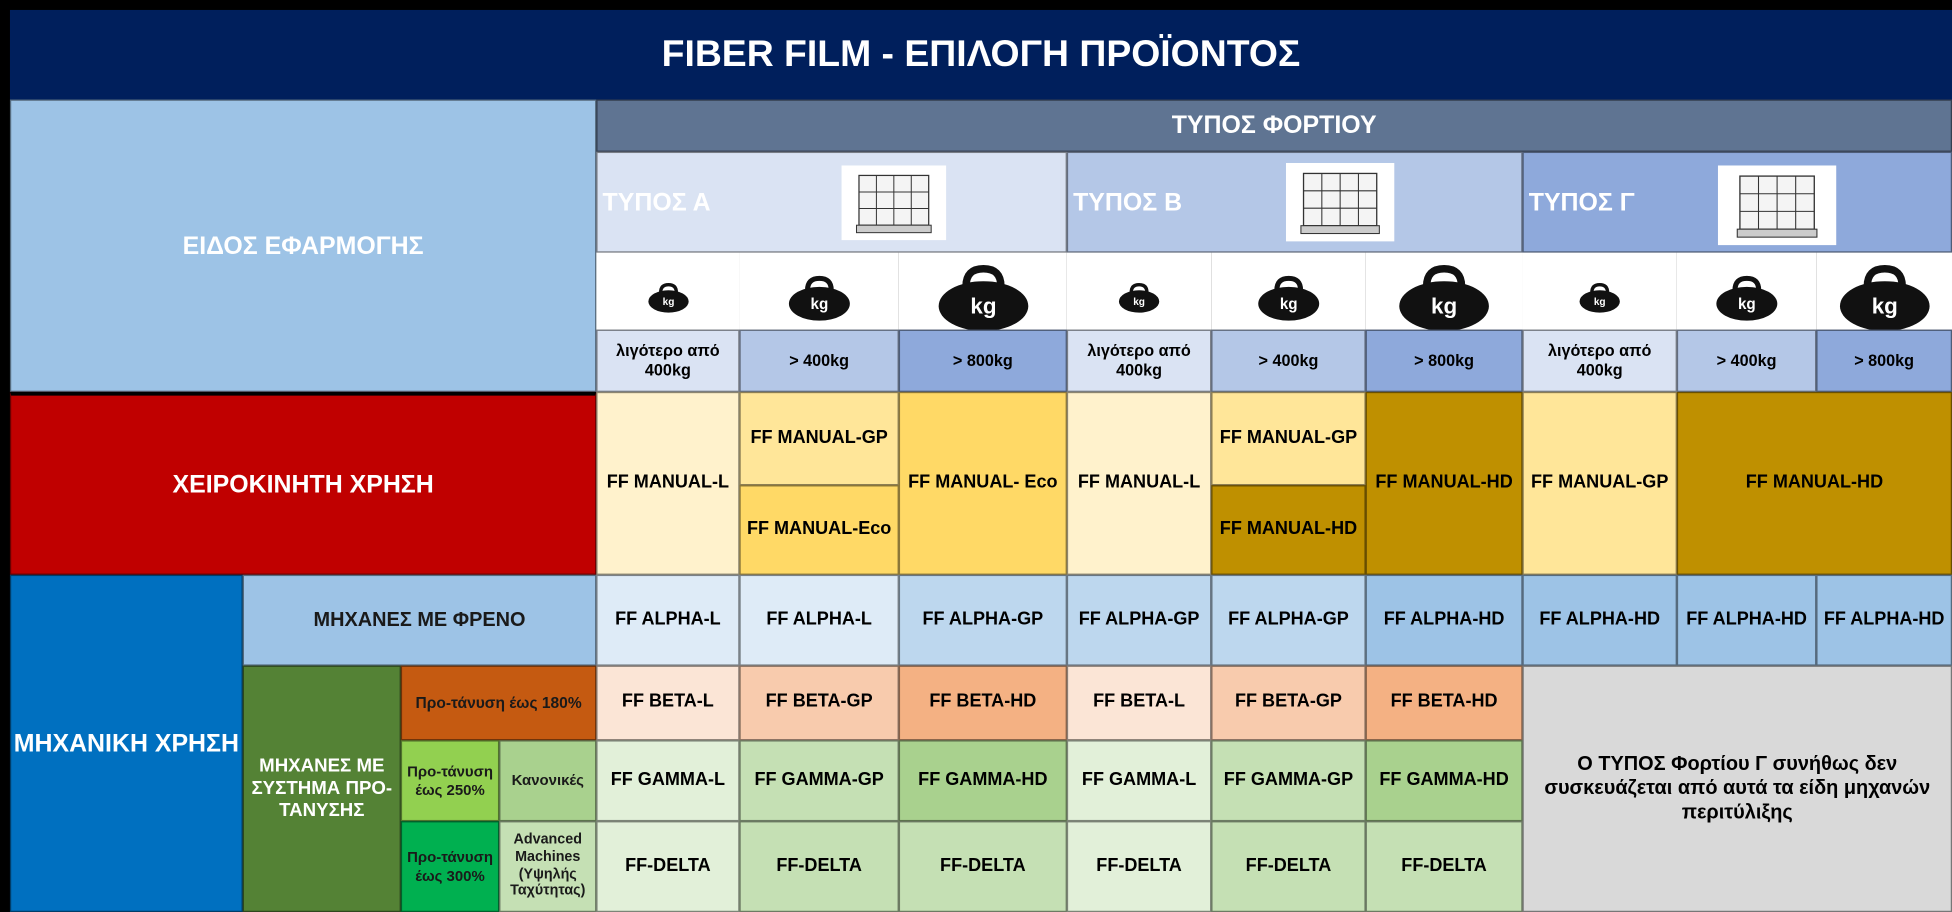  Describe the element at coordinates (321, 788) in the screenshot. I see `sub-label: ΜΗΧΑΝΕΣ ΜΕ ΣΥΣΤΗΜΑ ΠΡΟ-ΤΑΝΥΣΗΣ` at that location.